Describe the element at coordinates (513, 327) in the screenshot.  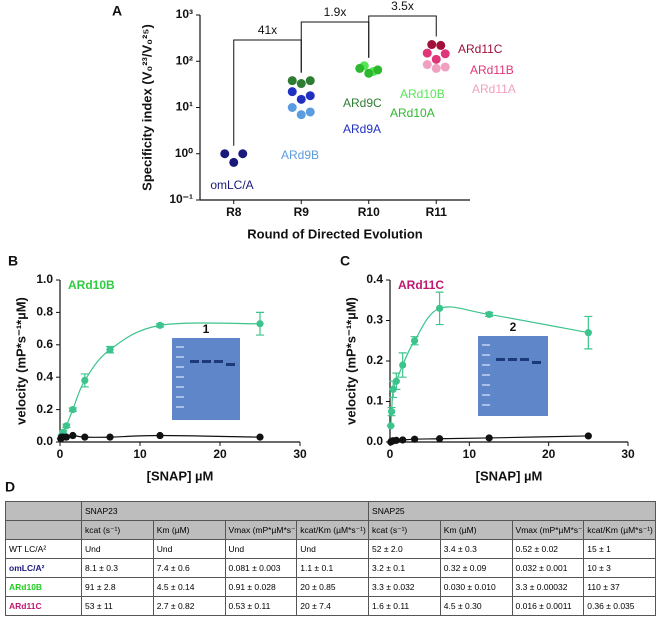
I see `inset-label: 2` at that location.